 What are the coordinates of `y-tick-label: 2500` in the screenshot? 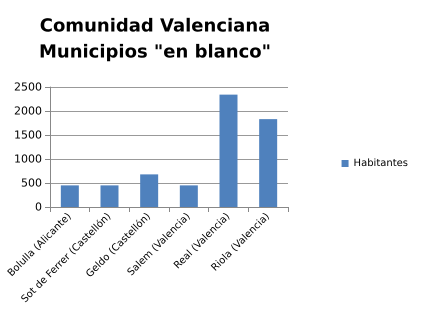 It's located at (28, 87).